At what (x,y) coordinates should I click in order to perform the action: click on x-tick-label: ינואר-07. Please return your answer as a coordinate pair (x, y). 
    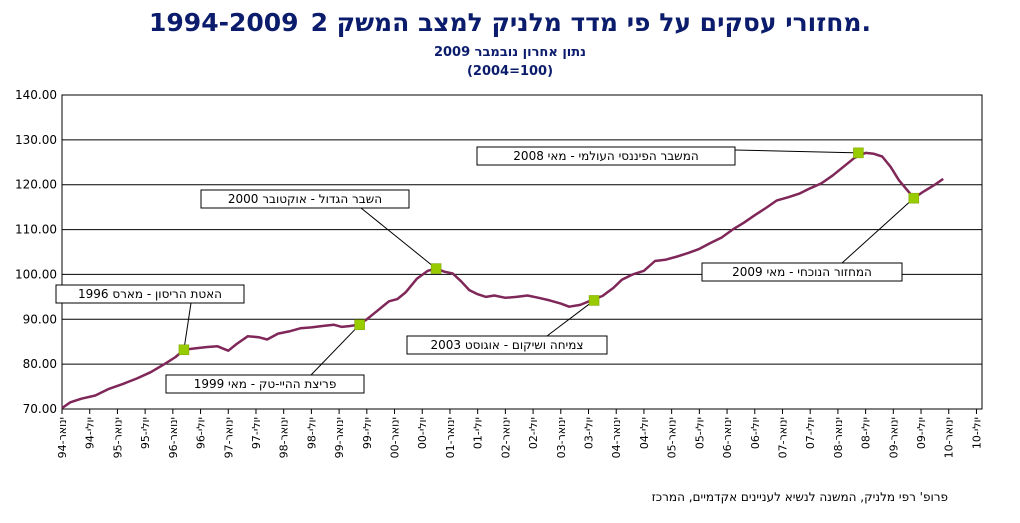
    Looking at the image, I should click on (782, 437).